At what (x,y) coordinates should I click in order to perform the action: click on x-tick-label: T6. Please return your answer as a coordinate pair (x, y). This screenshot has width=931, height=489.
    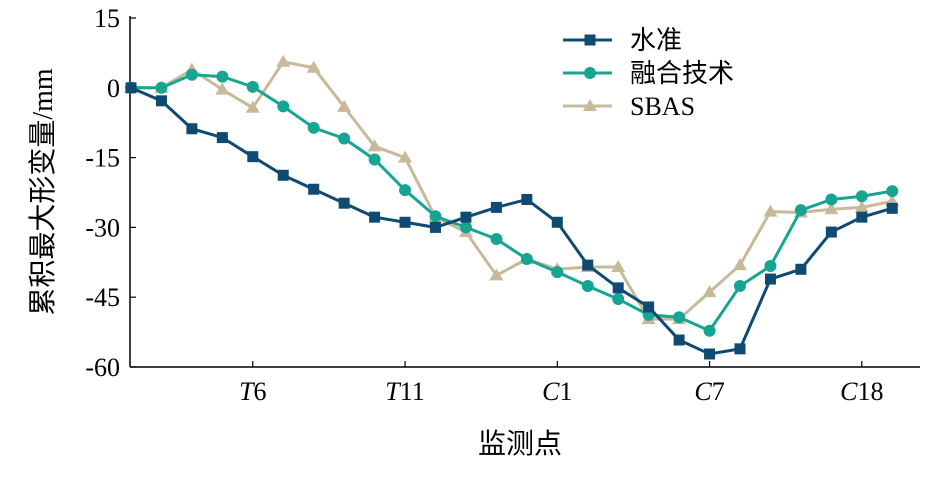
    Looking at the image, I should click on (252, 391).